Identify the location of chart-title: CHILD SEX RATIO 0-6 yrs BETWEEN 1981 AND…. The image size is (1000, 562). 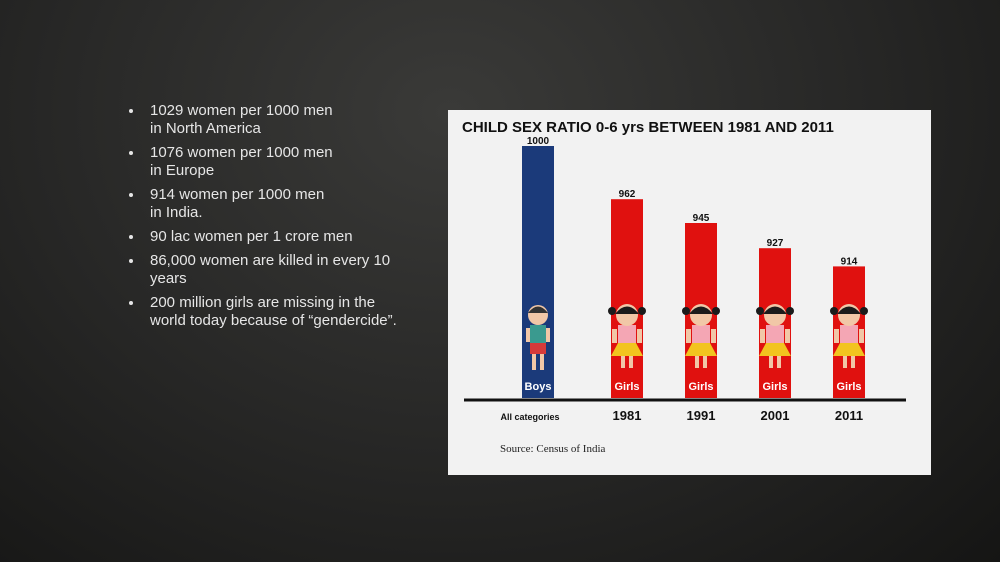
(648, 127).